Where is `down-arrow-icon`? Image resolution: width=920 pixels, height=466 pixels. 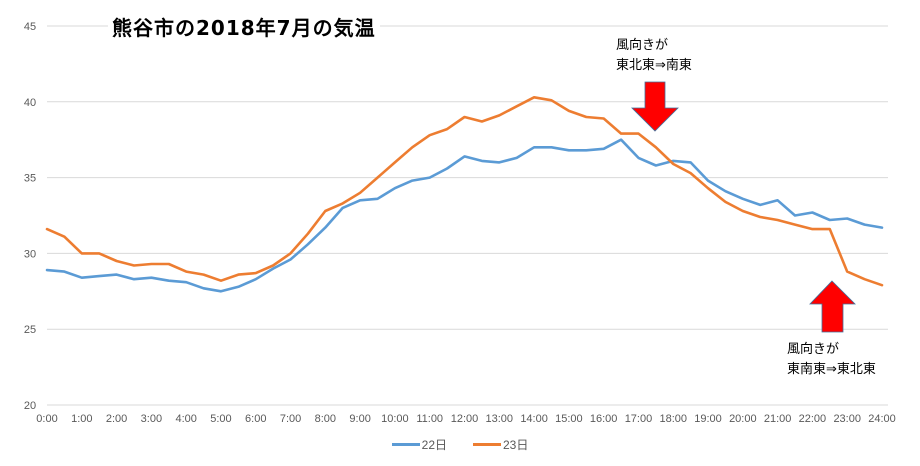
down-arrow-icon is located at coordinates (655, 106).